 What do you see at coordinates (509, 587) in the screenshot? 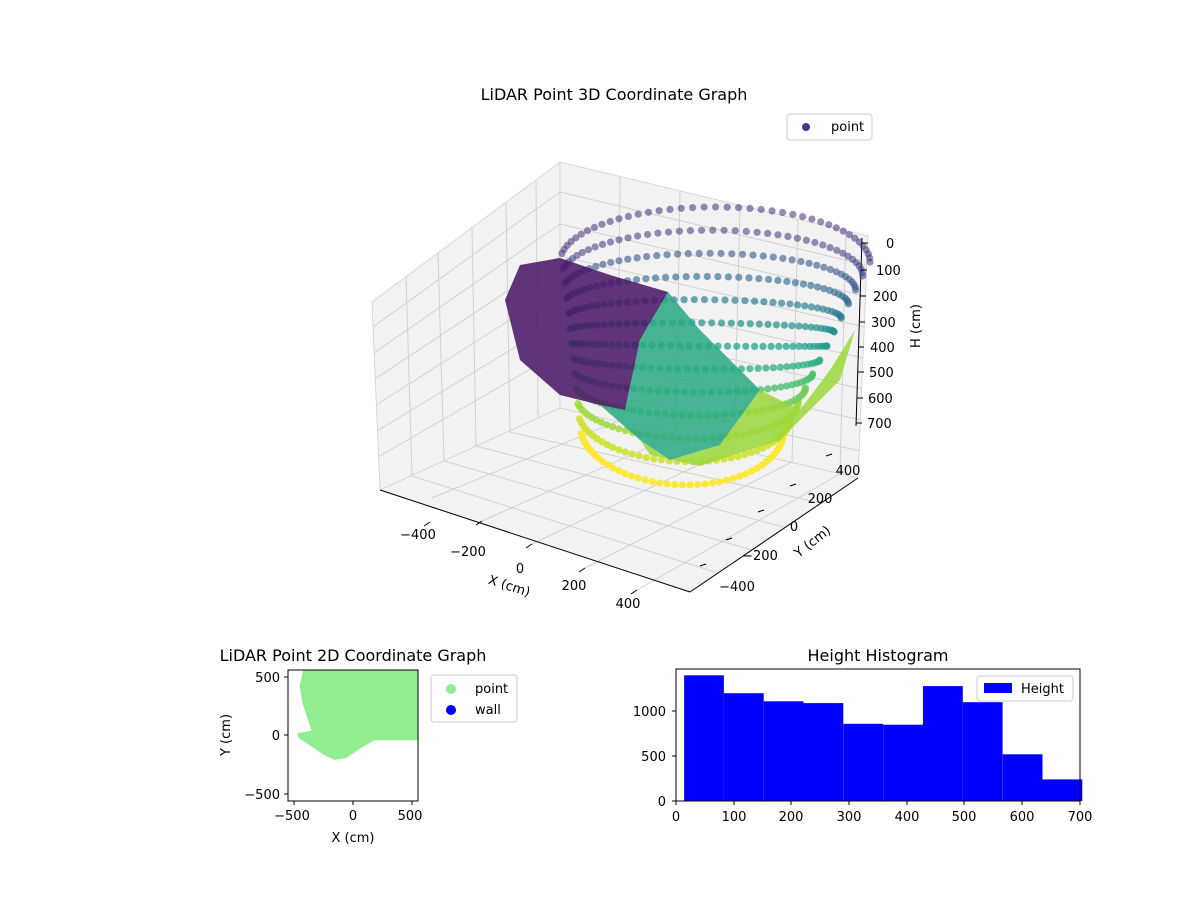
I see `x-axis-label-3d: X (cm)` at bounding box center [509, 587].